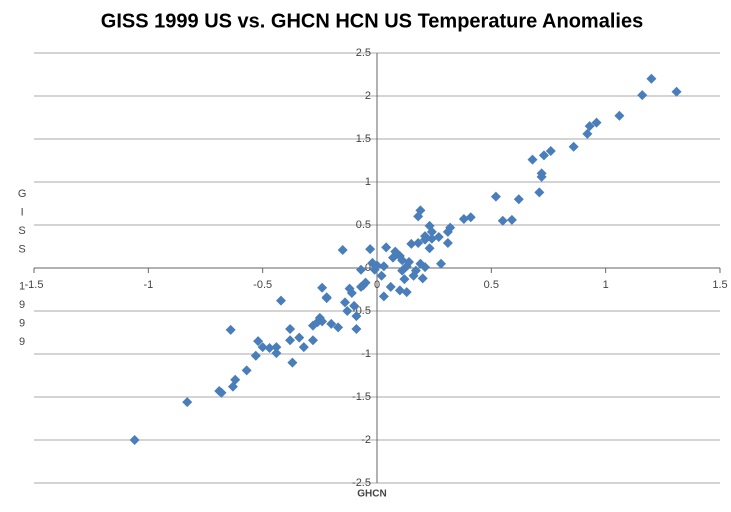 This screenshot has width=731, height=512. I want to click on y-tick-label: -1, so click(366, 354).